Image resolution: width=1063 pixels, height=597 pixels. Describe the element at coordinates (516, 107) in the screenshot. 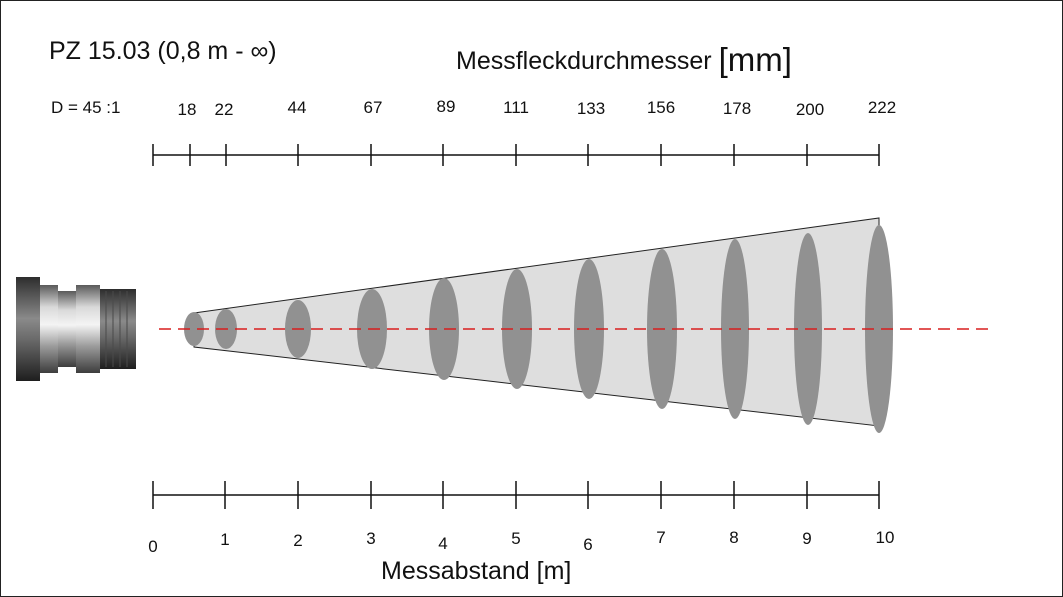

I see `spot-tick-label: 111` at that location.